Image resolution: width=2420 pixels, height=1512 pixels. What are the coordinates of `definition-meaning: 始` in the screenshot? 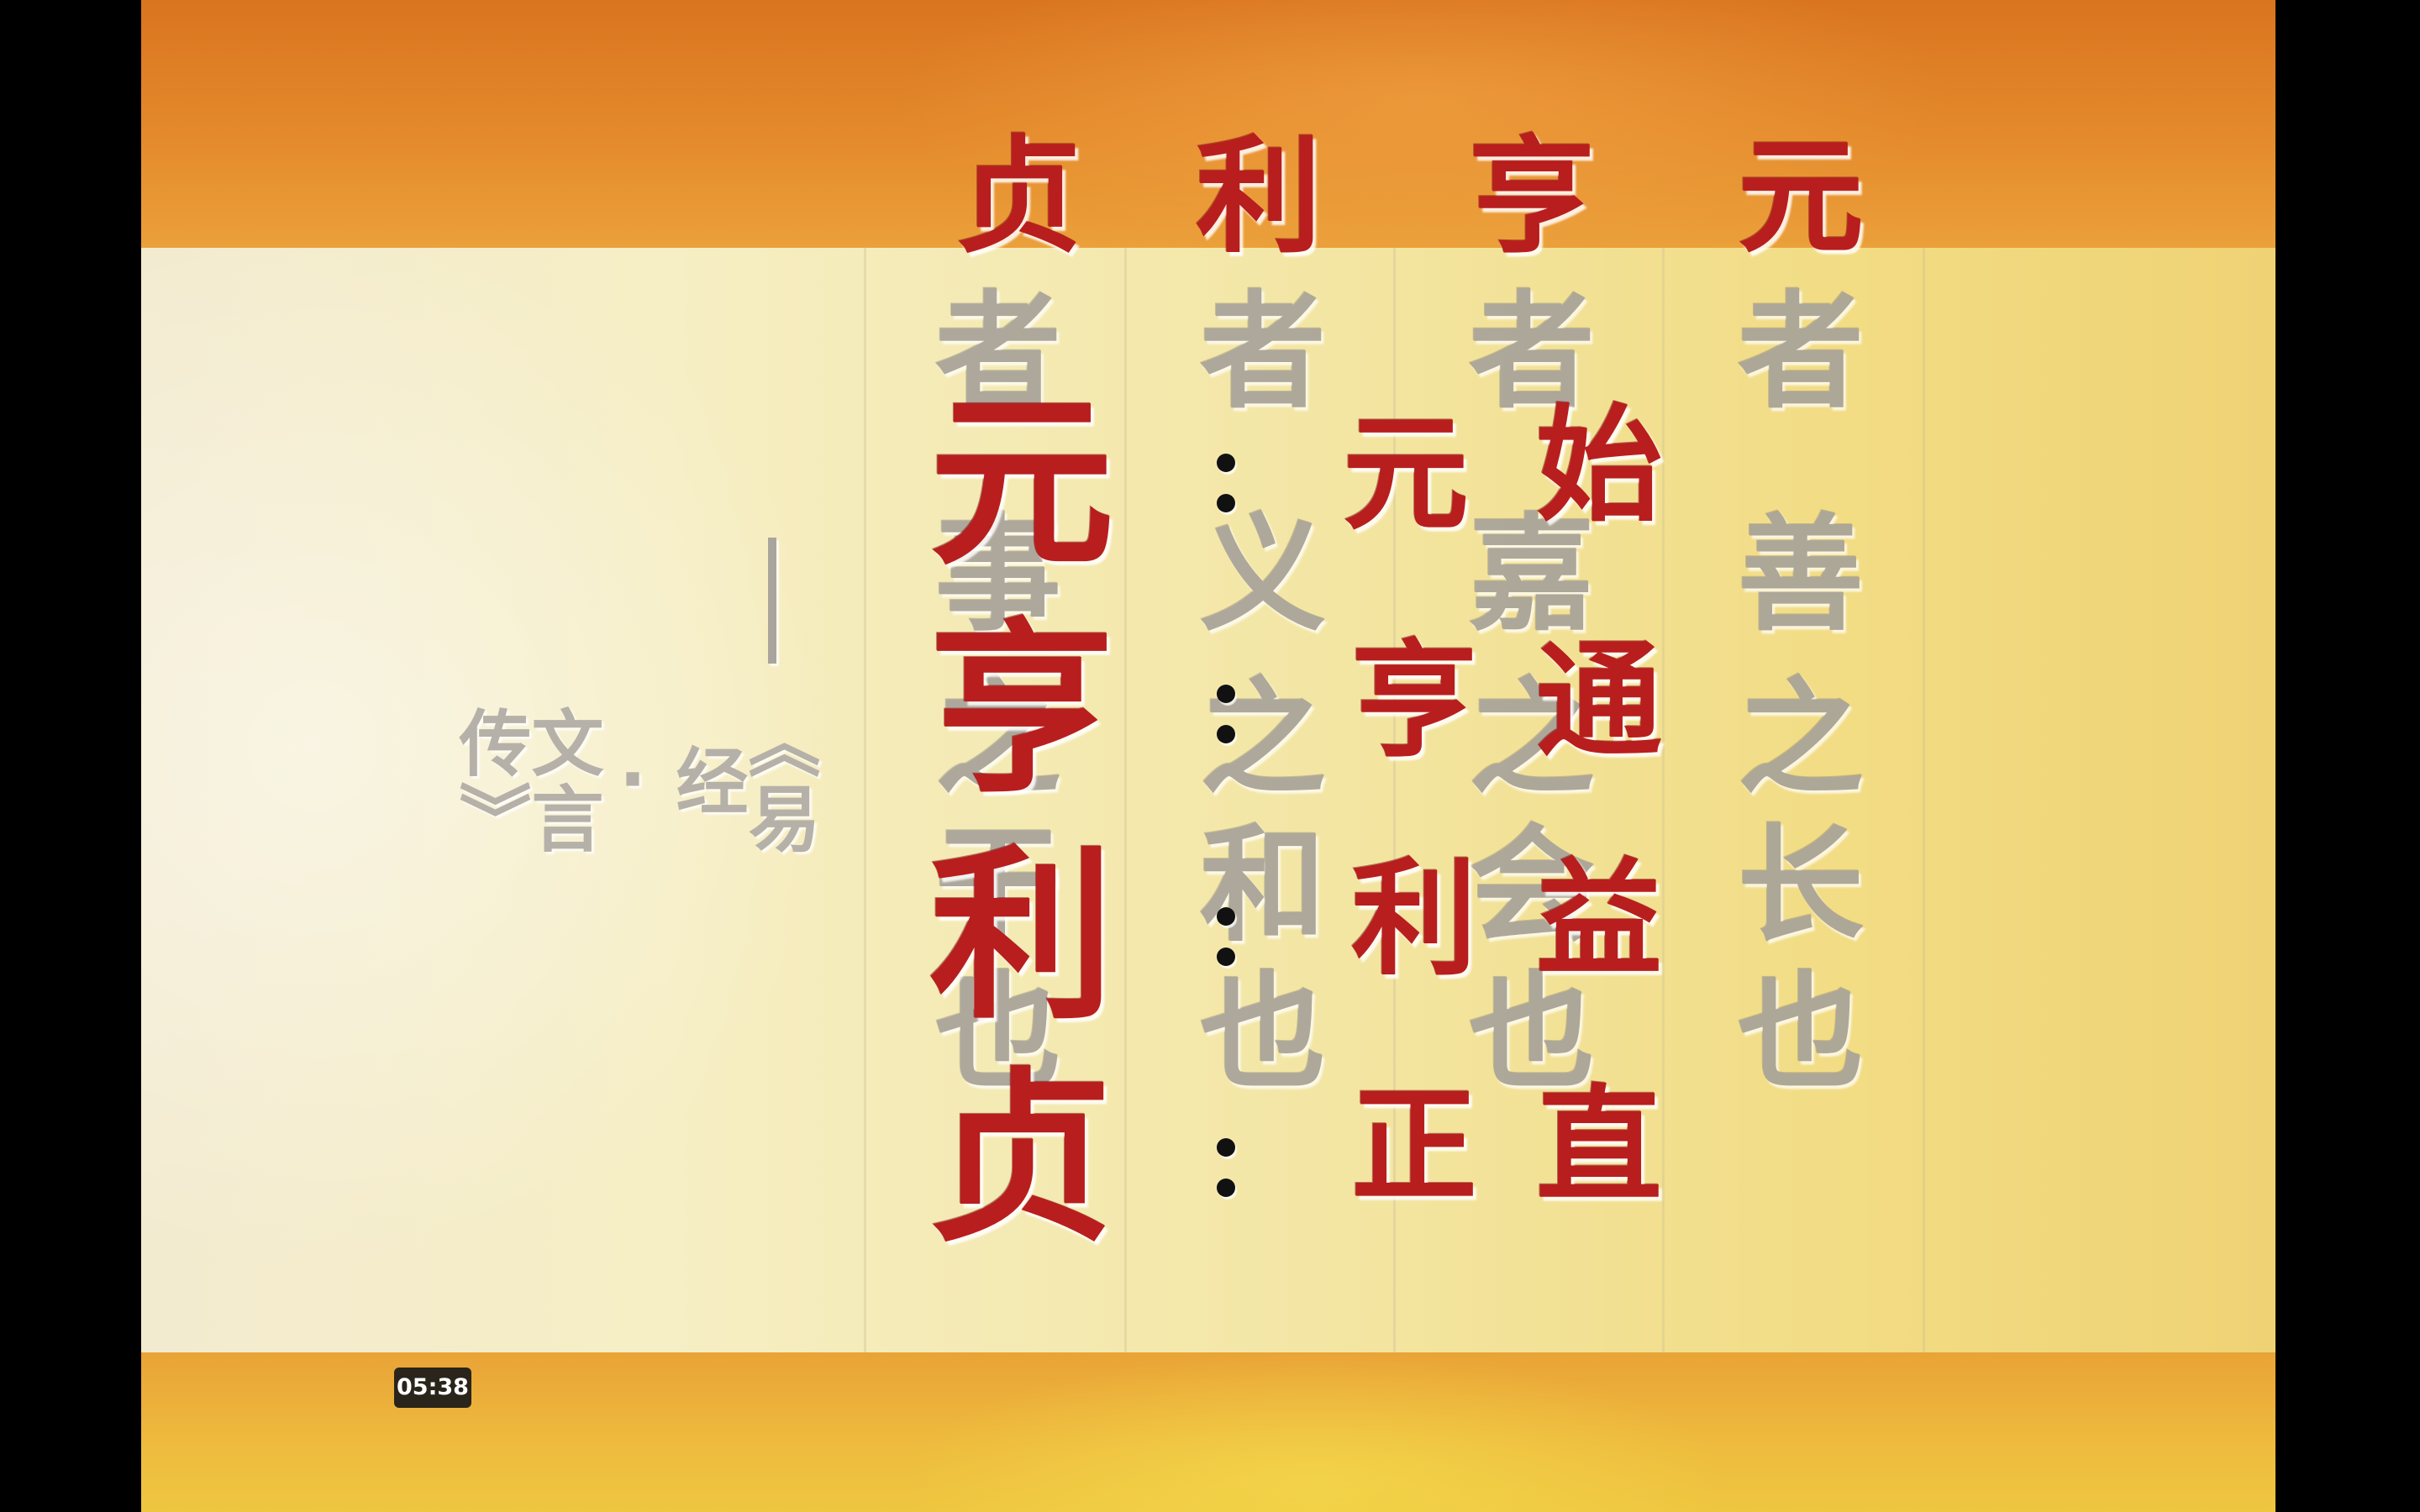 It's located at (1599, 466).